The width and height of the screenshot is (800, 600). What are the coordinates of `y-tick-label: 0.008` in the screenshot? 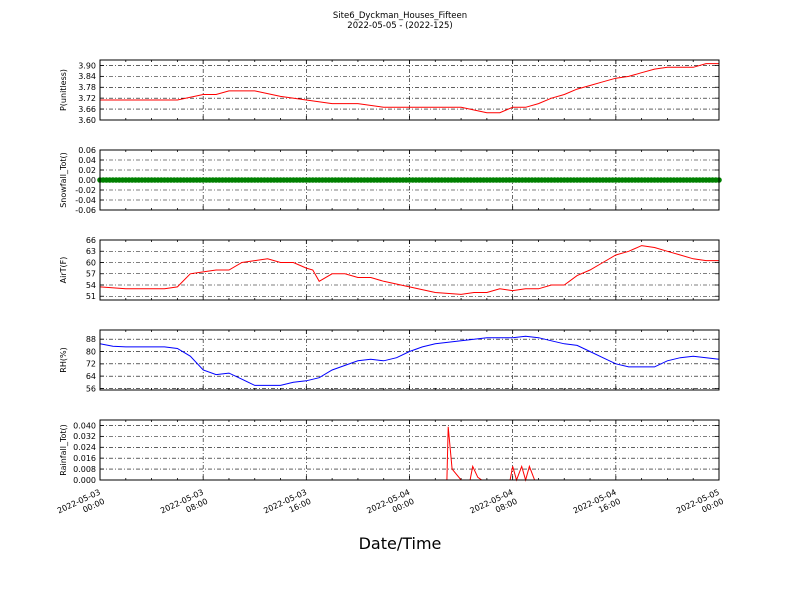 It's located at (84, 469).